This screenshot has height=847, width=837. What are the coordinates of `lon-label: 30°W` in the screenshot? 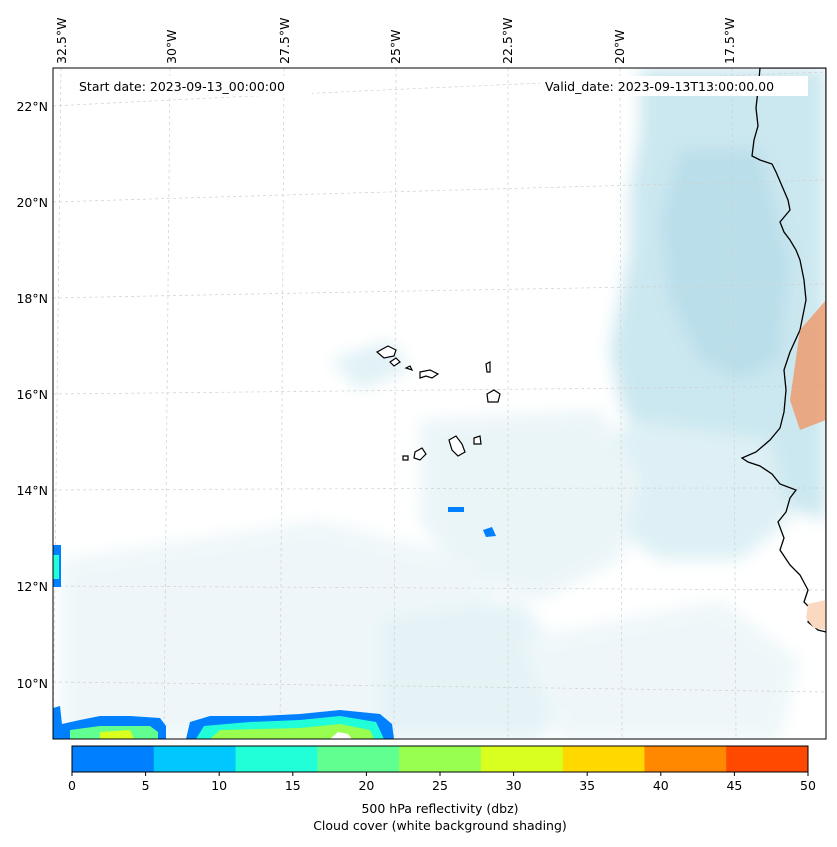 It's located at (171, 46).